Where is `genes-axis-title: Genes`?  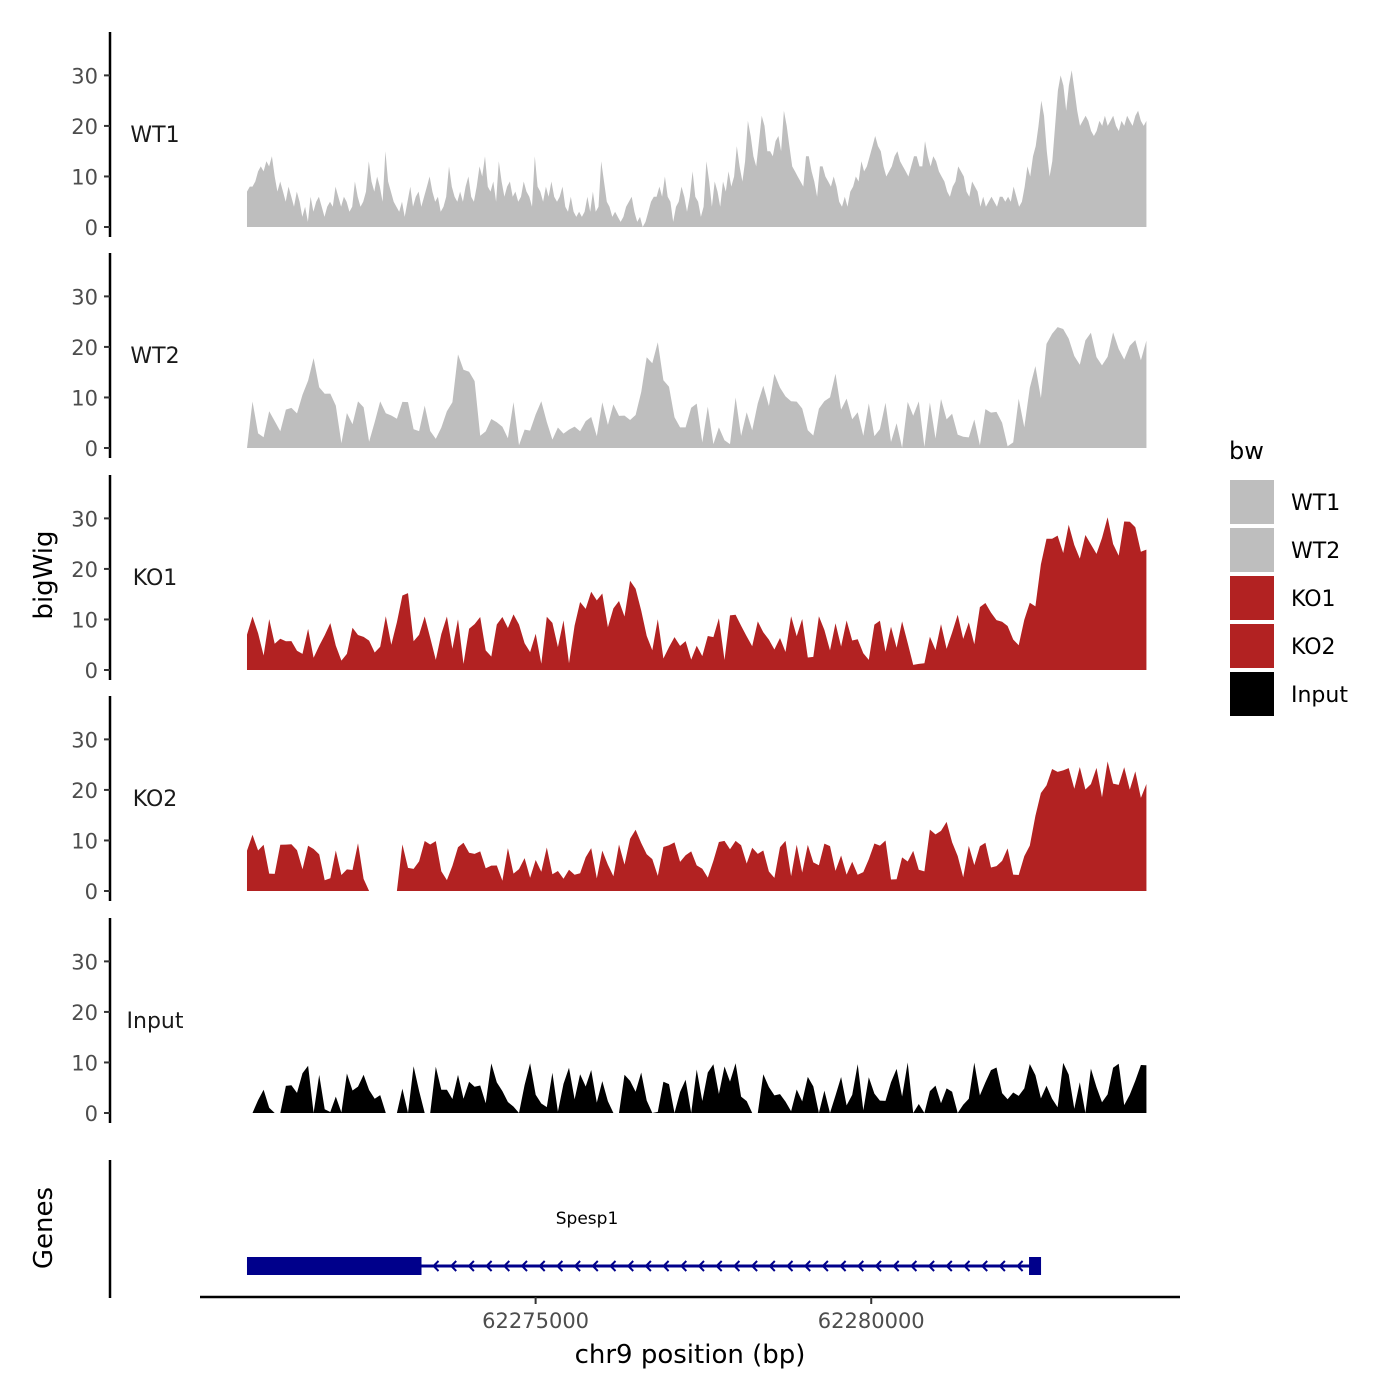 genes-axis-title: Genes is located at coordinates (44, 1228).